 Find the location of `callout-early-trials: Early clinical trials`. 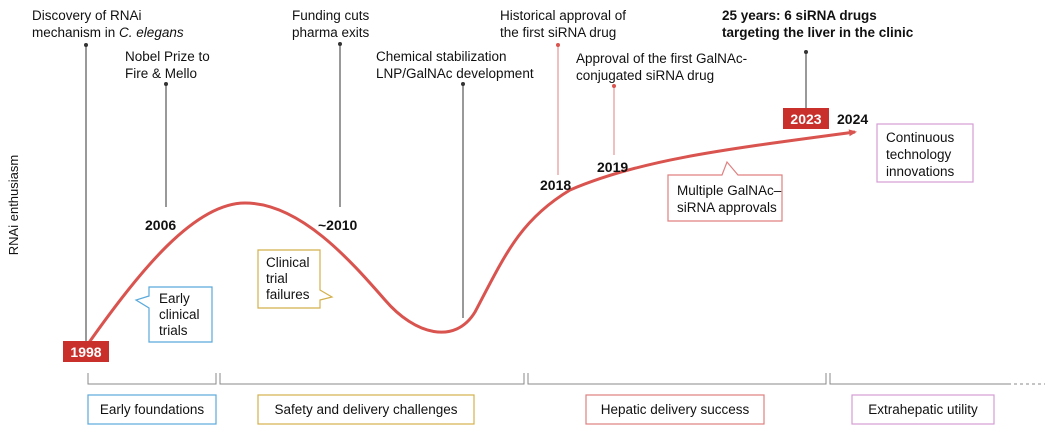

callout-early-trials: Early clinical trials is located at coordinates (173, 314).